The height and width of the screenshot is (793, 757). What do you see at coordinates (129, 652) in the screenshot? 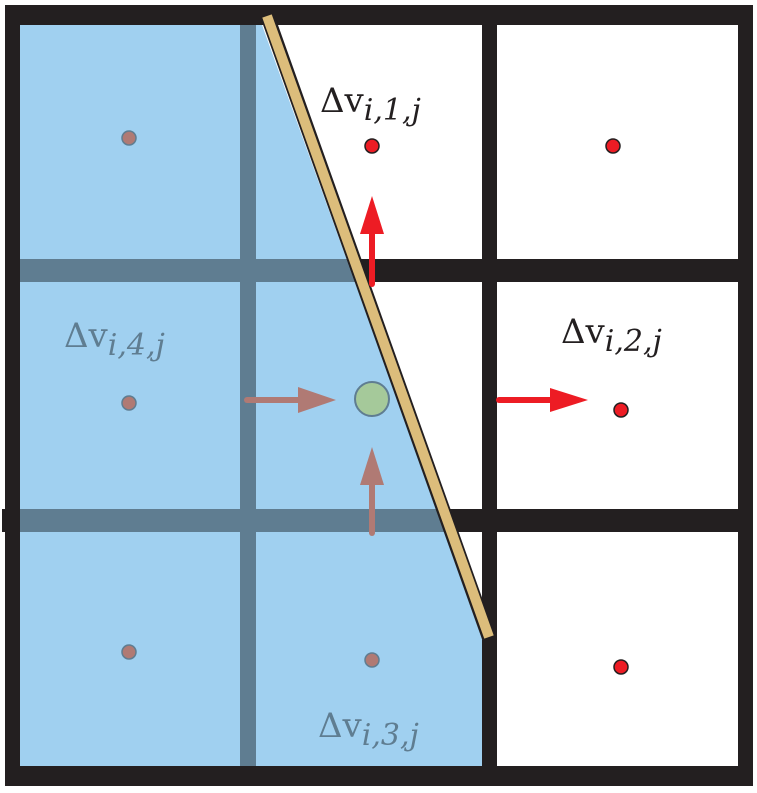
I see `point-bottom-left` at bounding box center [129, 652].